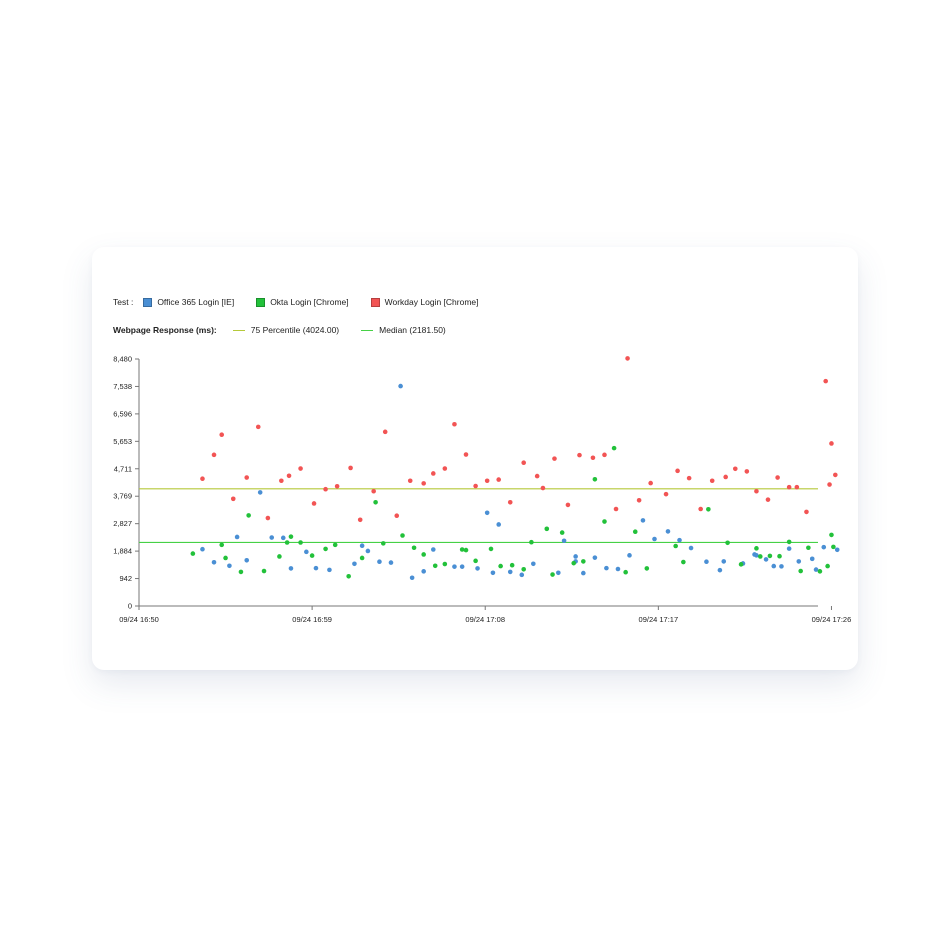  Describe the element at coordinates (285, 330) in the screenshot. I see `legend-item-75-percentile: 75 Percentile (4024.00)` at that location.